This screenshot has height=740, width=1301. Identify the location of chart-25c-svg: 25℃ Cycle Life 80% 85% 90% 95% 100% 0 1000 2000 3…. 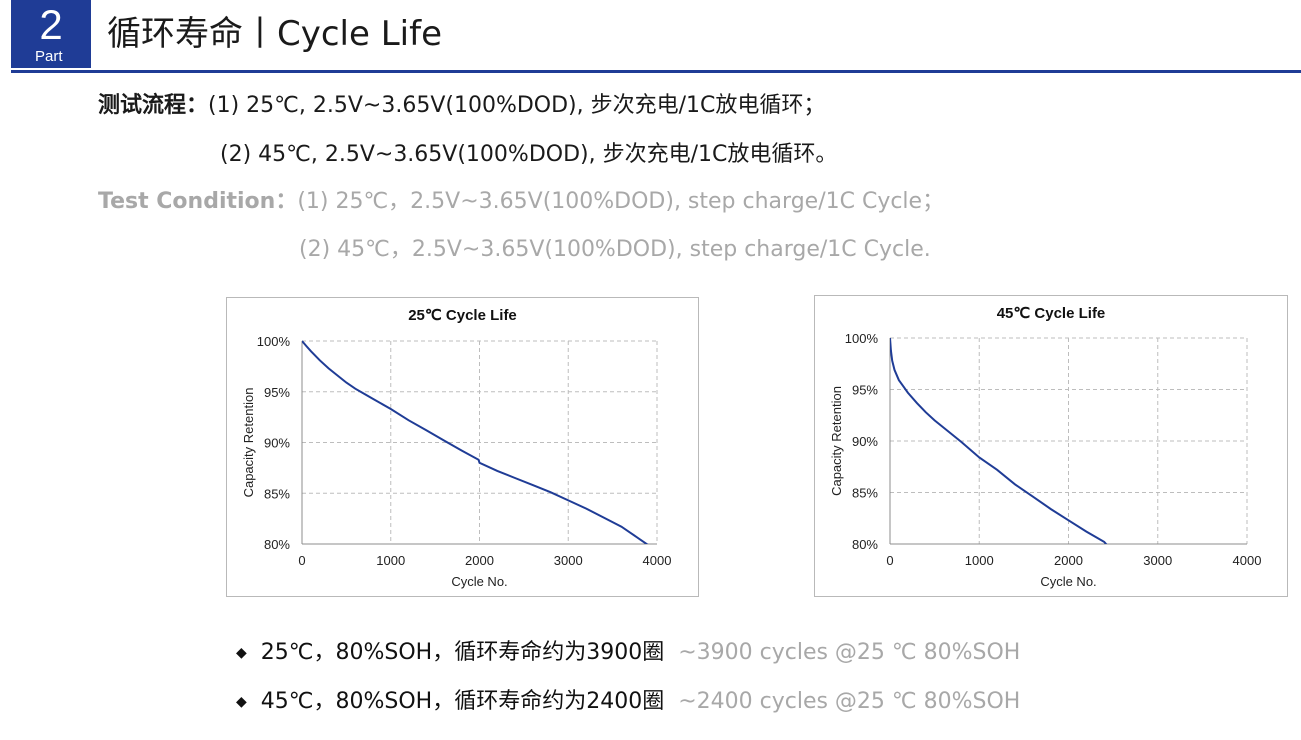
(456, 448).